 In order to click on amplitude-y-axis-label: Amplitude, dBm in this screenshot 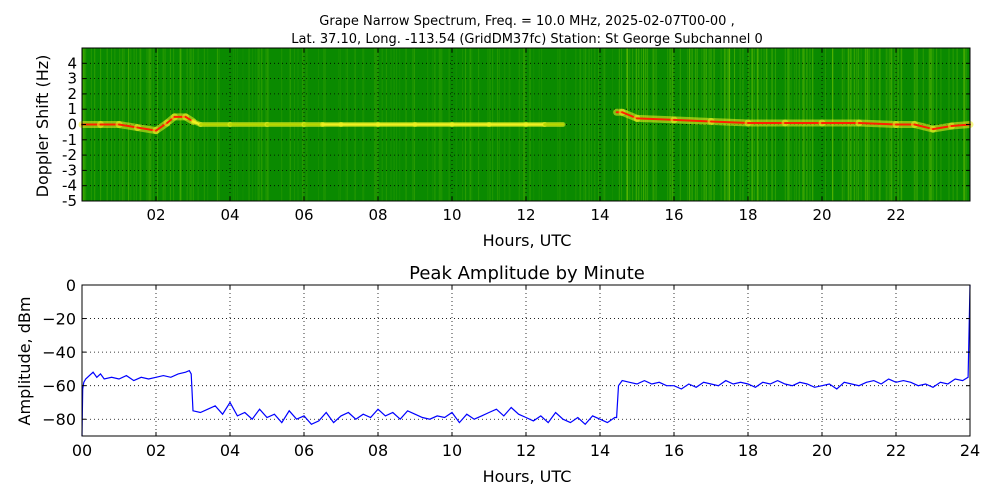, I will do `click(24, 361)`.